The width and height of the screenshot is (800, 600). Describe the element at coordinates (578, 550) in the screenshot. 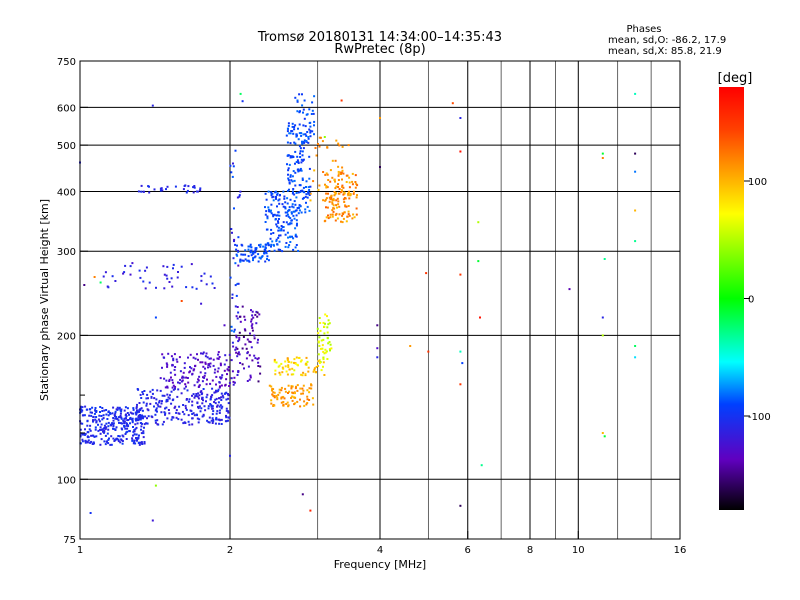

I see `x-tick-label: 10` at that location.